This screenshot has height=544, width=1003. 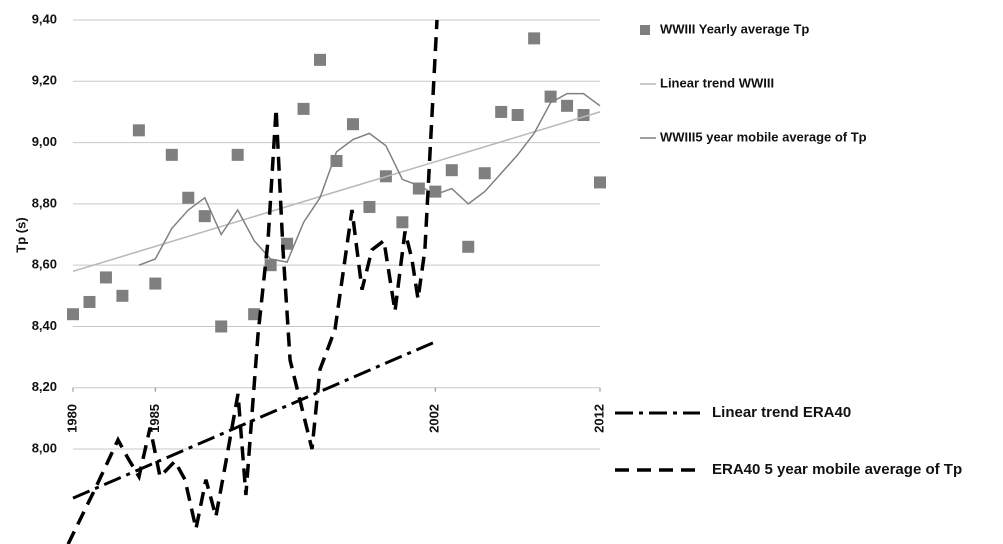 What do you see at coordinates (44, 386) in the screenshot?
I see `y-tick-label: 8,20` at bounding box center [44, 386].